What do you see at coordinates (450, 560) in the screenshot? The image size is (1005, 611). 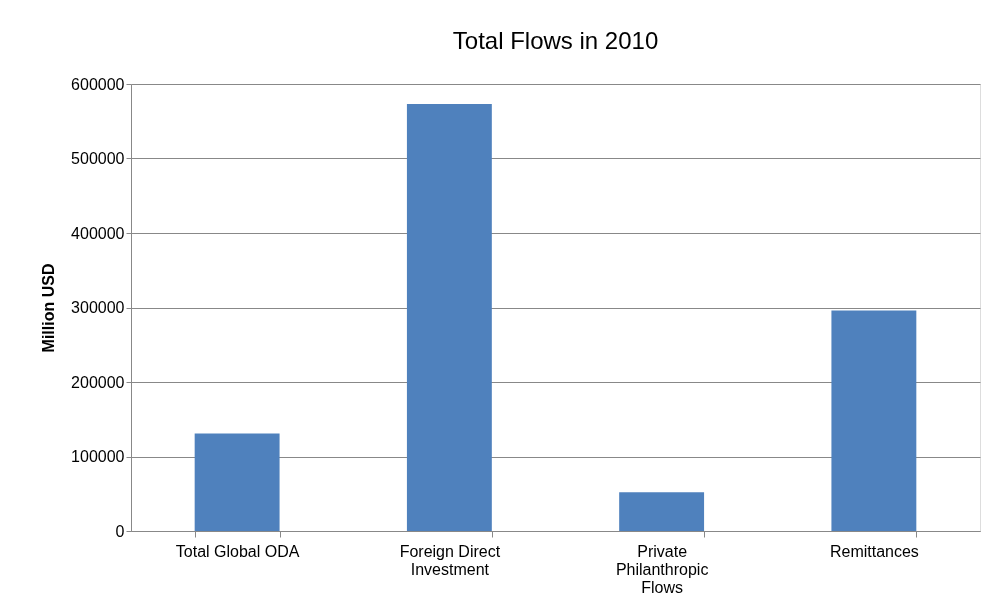 I see `x-tick-label: Foreign Direct Investment` at bounding box center [450, 560].